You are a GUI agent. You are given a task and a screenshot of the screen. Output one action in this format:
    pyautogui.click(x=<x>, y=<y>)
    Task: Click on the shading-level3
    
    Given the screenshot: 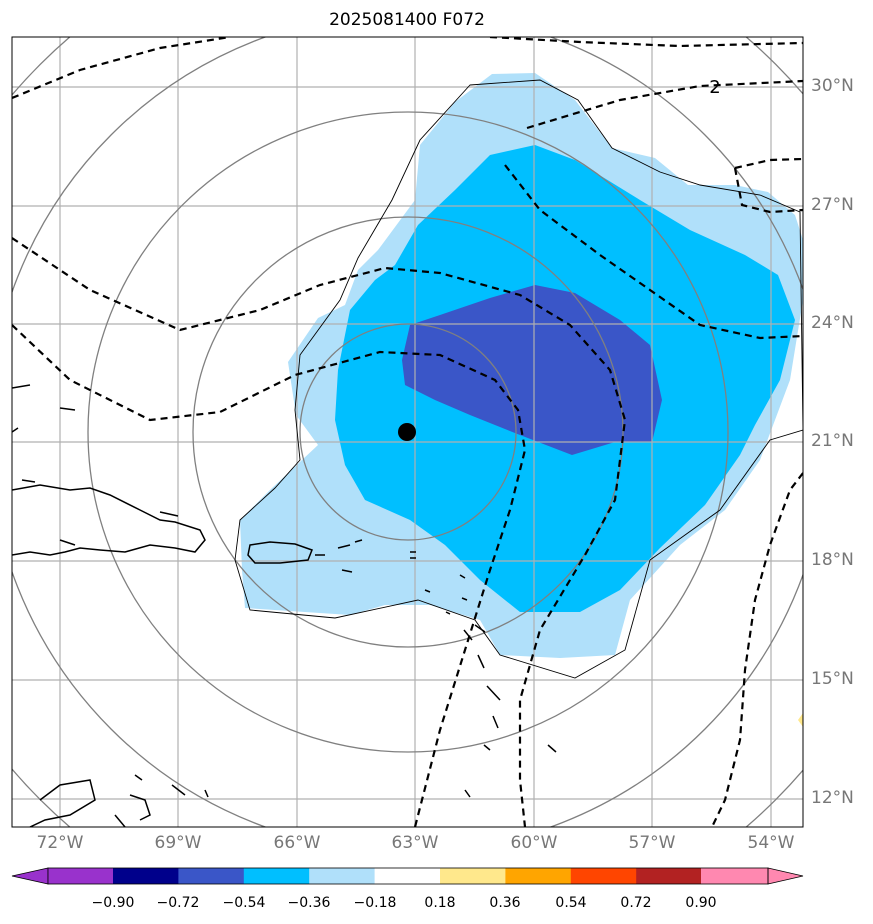 What is the action you would take?
    pyautogui.click(x=532, y=370)
    